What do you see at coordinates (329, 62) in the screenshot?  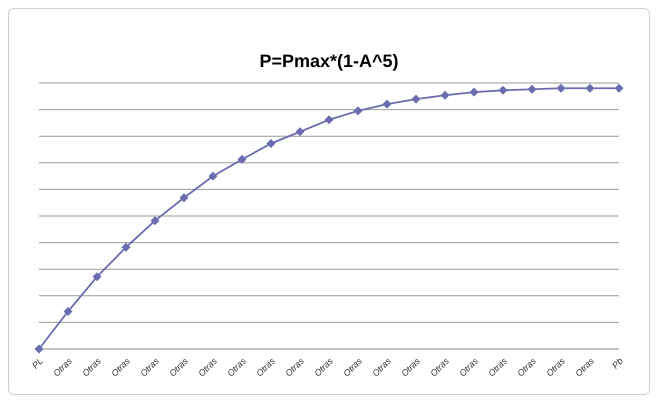 I see `chart-title: P=Pmax*(1-A^5)` at bounding box center [329, 62].